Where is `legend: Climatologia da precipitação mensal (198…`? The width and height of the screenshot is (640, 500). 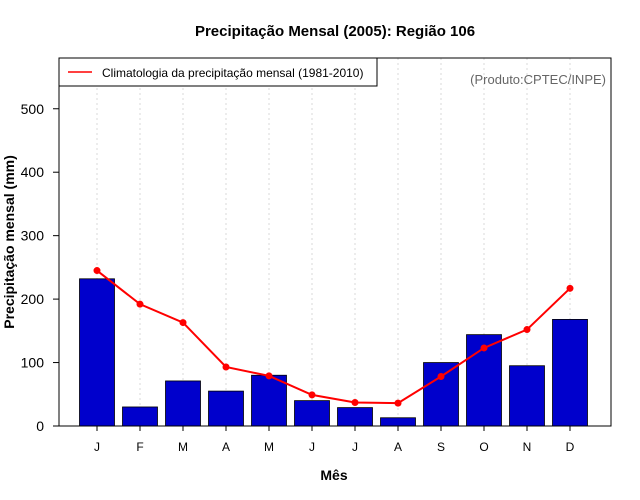
legend: Climatologia da precipitação mensal (198… is located at coordinates (218, 72).